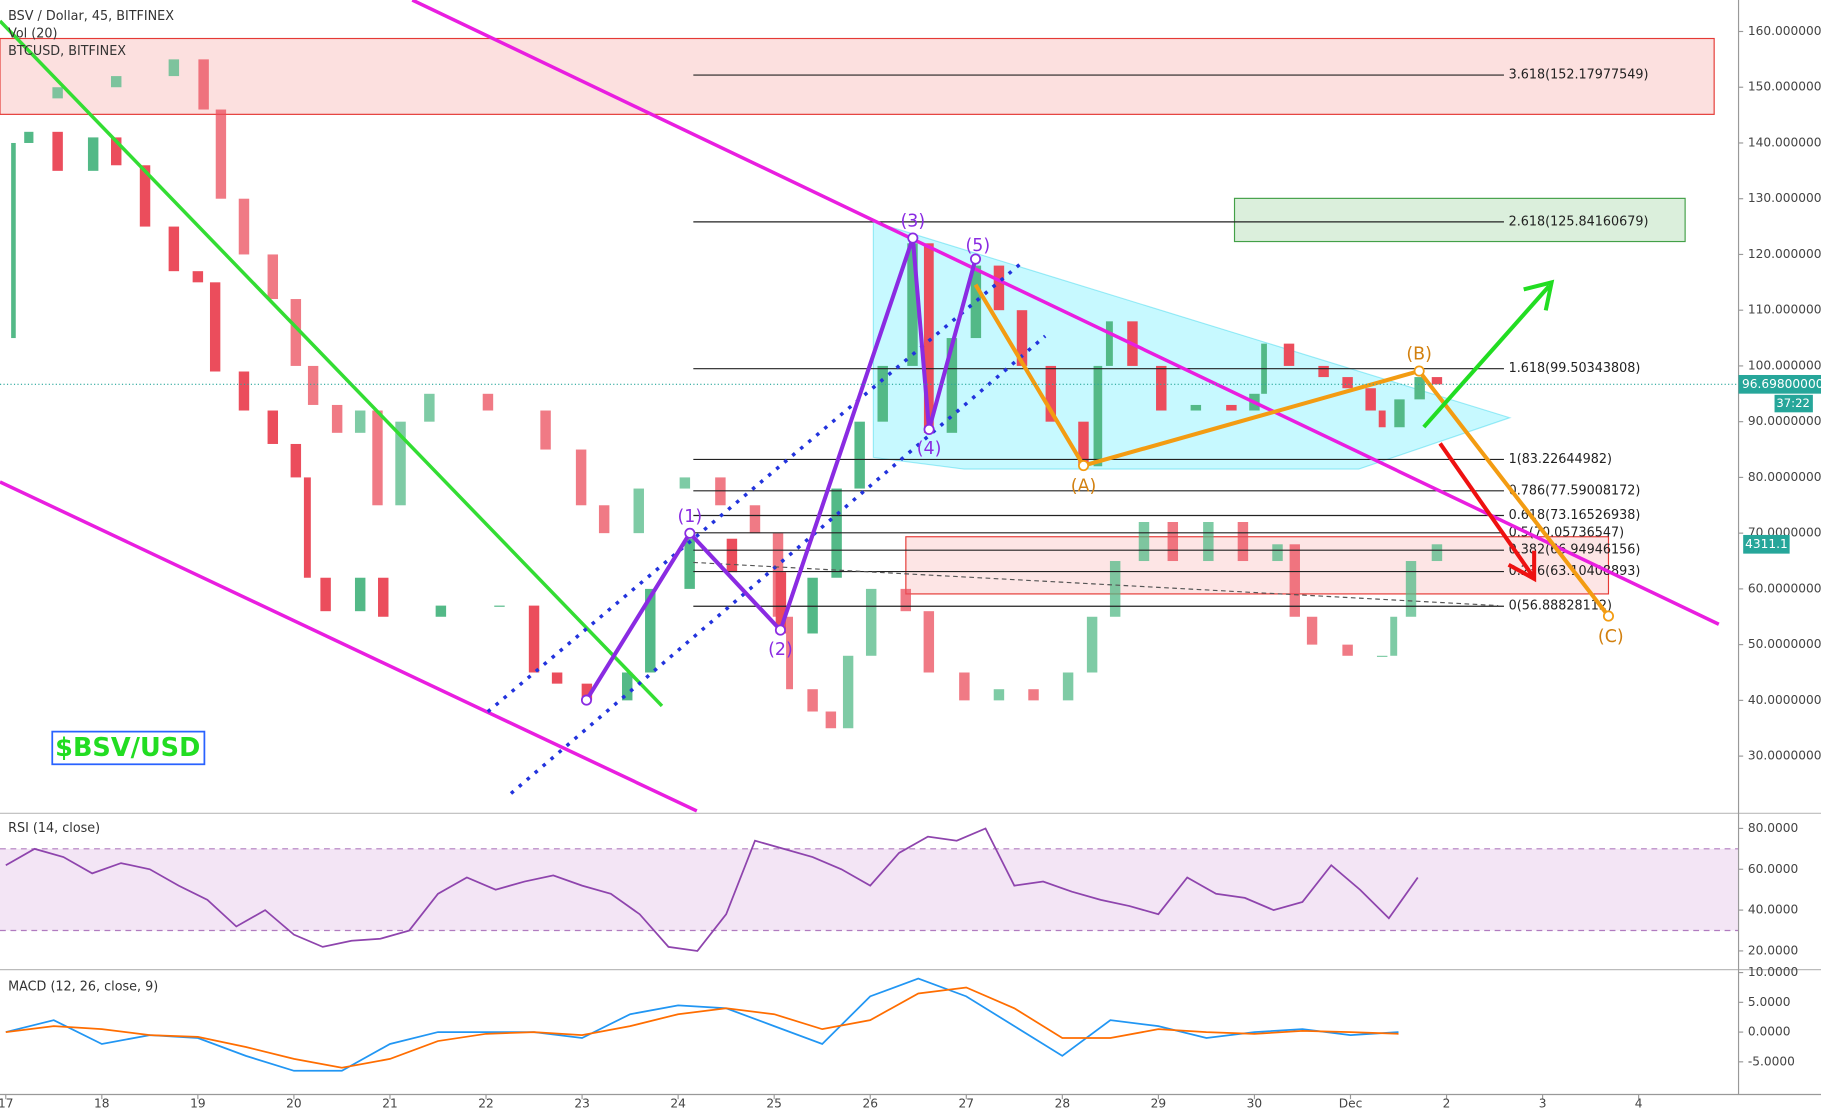  I want to click on channel-line, so click(755, 487).